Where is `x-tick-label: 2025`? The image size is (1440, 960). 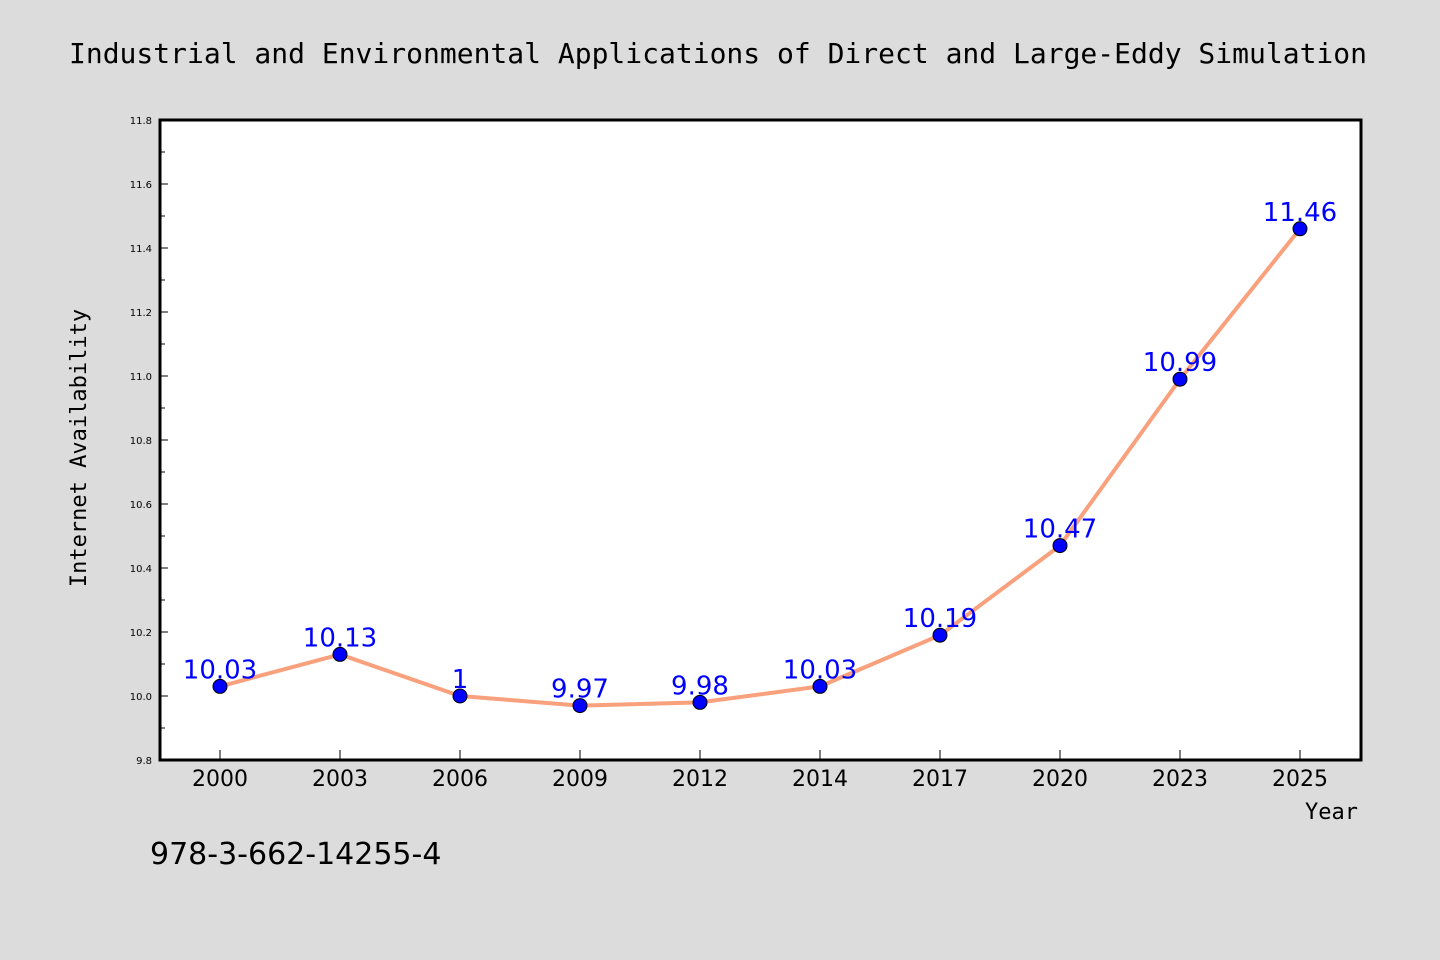 x-tick-label: 2025 is located at coordinates (1300, 779).